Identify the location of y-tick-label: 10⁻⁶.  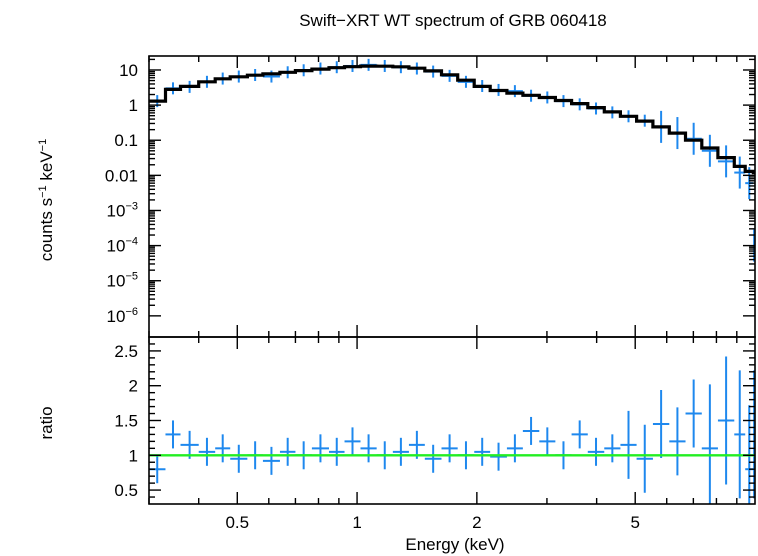
(122, 316).